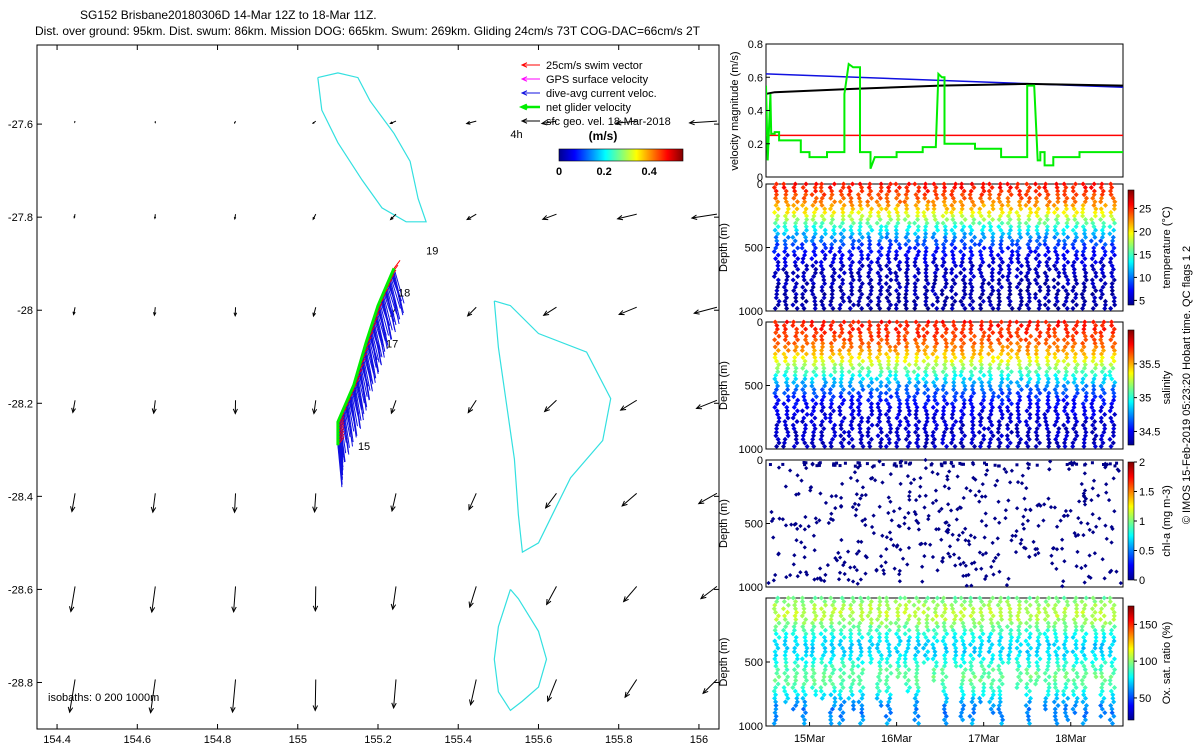  What do you see at coordinates (754, 525) in the screenshot?
I see `chla-ytick-label: 500` at bounding box center [754, 525].